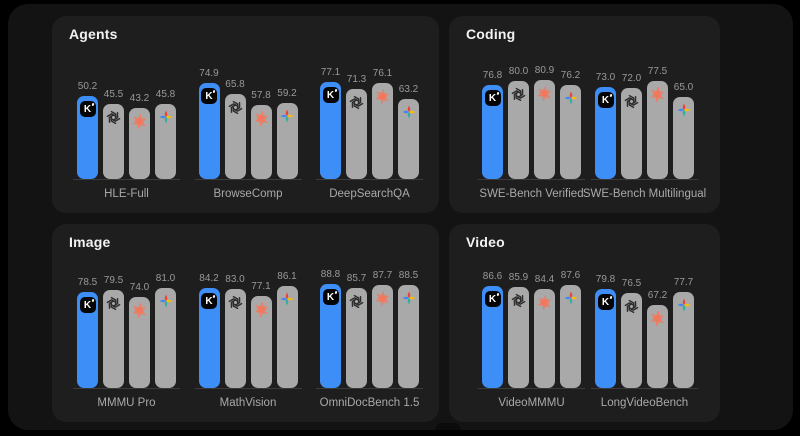  Describe the element at coordinates (491, 34) in the screenshot. I see `card-title-coding: Coding` at that location.